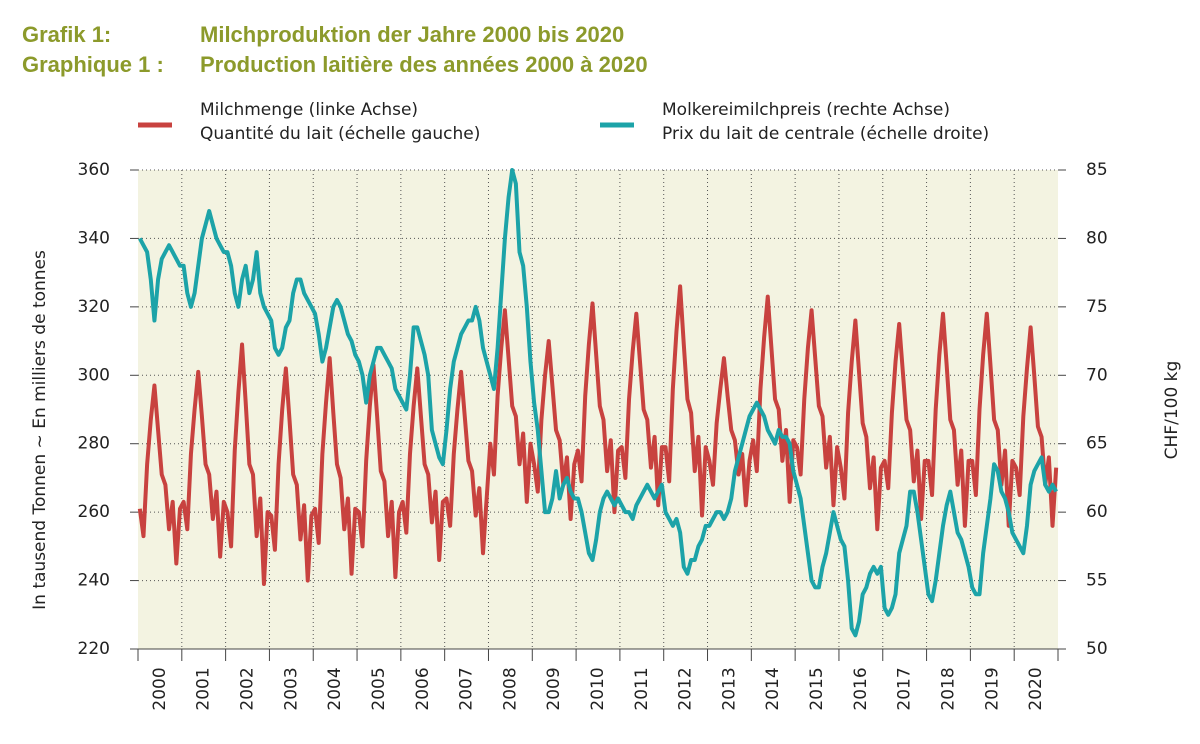 The height and width of the screenshot is (744, 1200). I want to click on chart-subtitle: Graphique 1 :, so click(93, 64).